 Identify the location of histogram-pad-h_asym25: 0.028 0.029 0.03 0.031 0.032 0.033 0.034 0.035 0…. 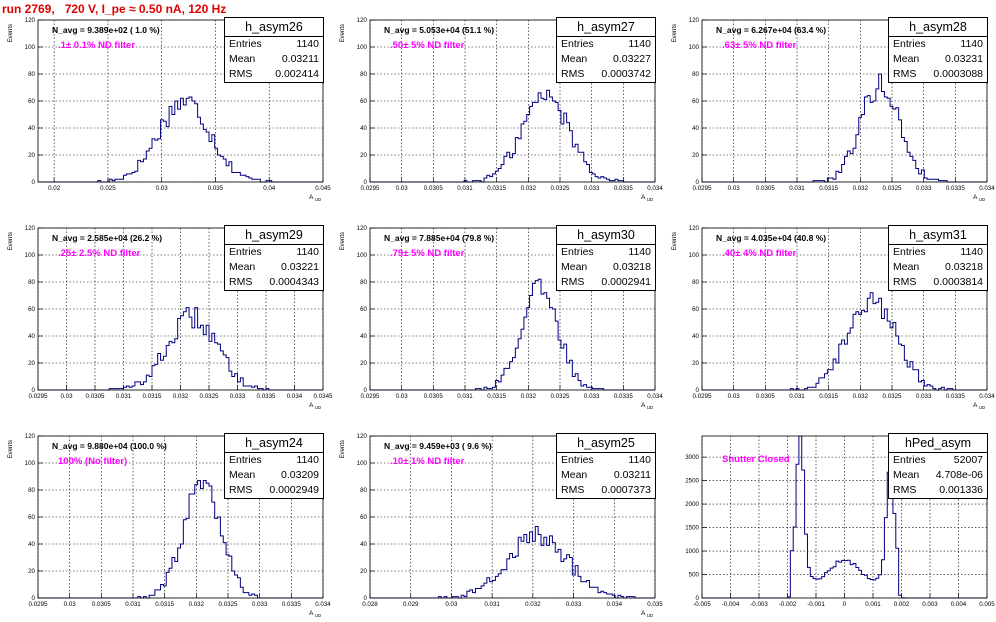
(498, 519).